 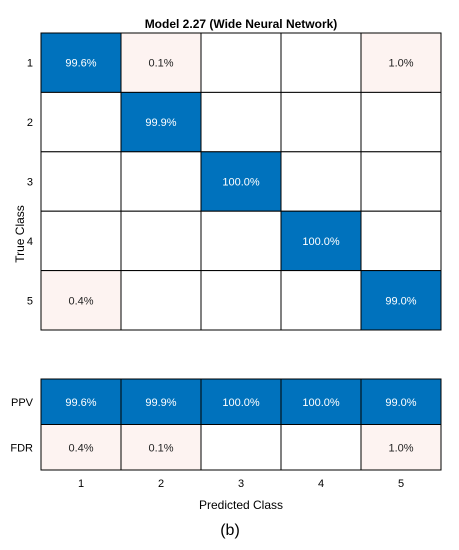 I want to click on chart-title: Model 2.27 (Wide Neural Network), so click(x=241, y=24).